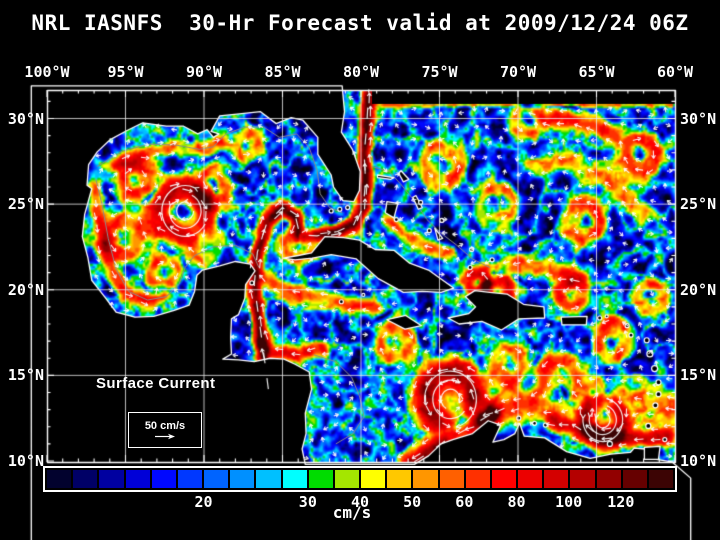 The image size is (720, 540). What do you see at coordinates (156, 383) in the screenshot?
I see `surface-current-label: Surface Current` at bounding box center [156, 383].